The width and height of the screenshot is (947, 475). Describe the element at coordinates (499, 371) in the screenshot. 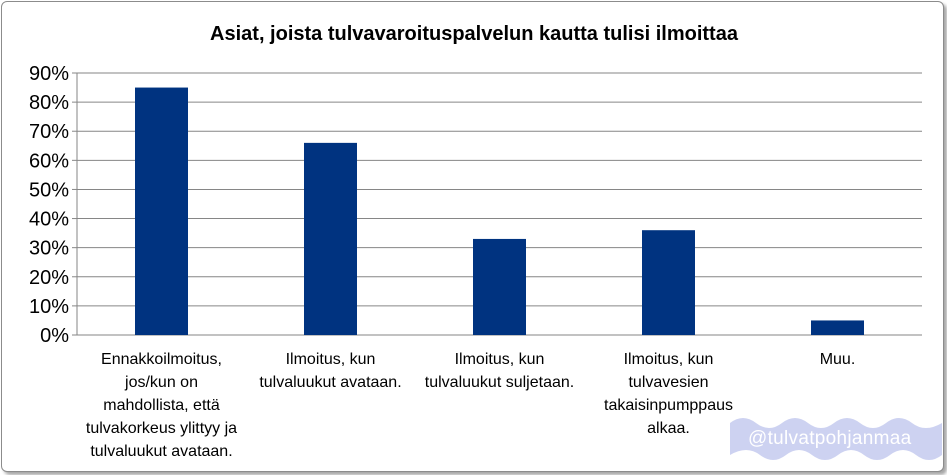

I see `x-category-label: Ilmoitus, kun tulvaluukut suljetaan.` at that location.